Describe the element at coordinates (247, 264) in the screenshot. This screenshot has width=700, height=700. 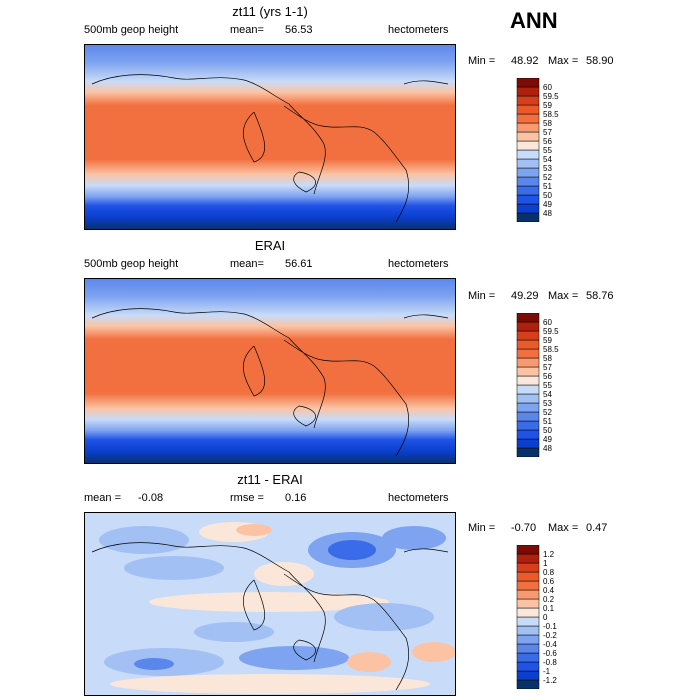
I see `panel2-mean-label: mean=` at that location.